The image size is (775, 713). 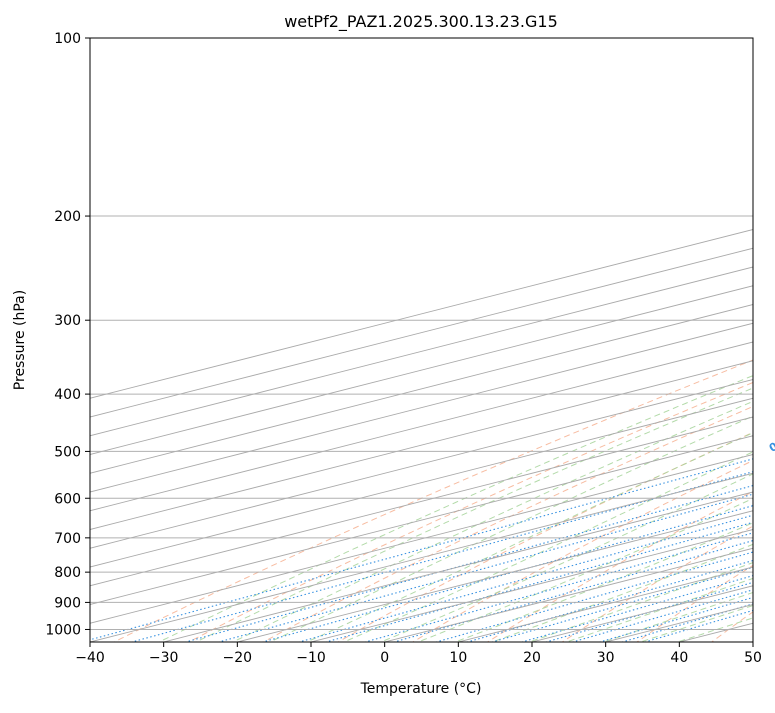 What do you see at coordinates (67, 39) in the screenshot?
I see `y-tick-label: 100` at bounding box center [67, 39].